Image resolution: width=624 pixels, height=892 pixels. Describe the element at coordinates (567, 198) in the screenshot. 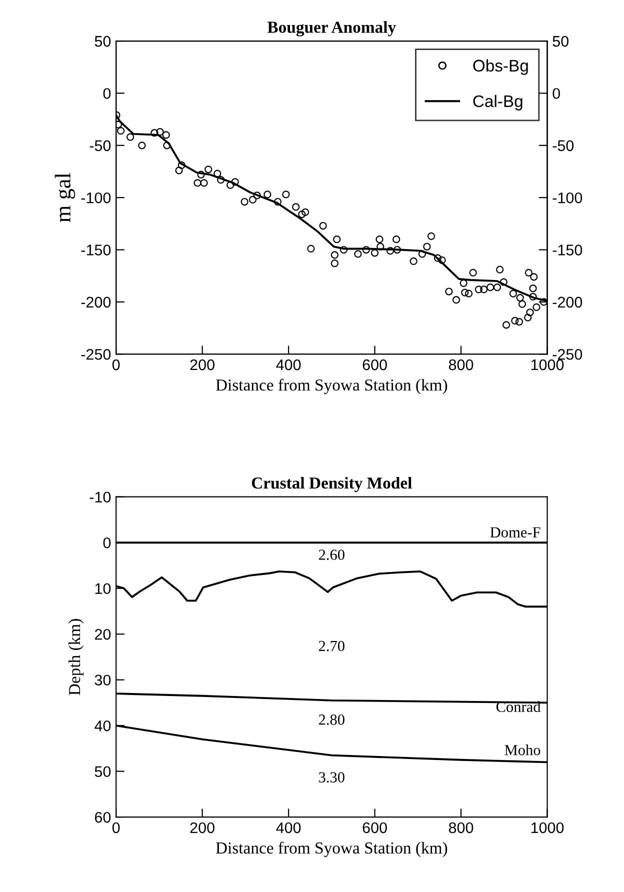

I see `y2-tick-label: -100` at that location.